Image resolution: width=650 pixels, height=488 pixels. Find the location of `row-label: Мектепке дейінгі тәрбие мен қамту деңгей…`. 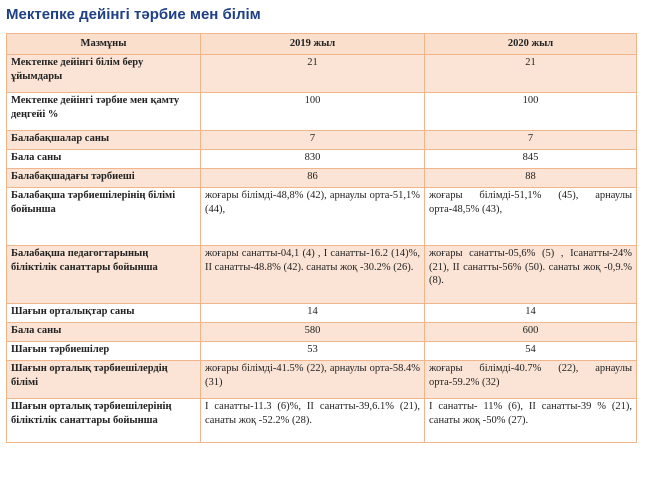

row-label: Мектепке дейінгі тәрбие мен қамту деңгей… is located at coordinates (103, 111).